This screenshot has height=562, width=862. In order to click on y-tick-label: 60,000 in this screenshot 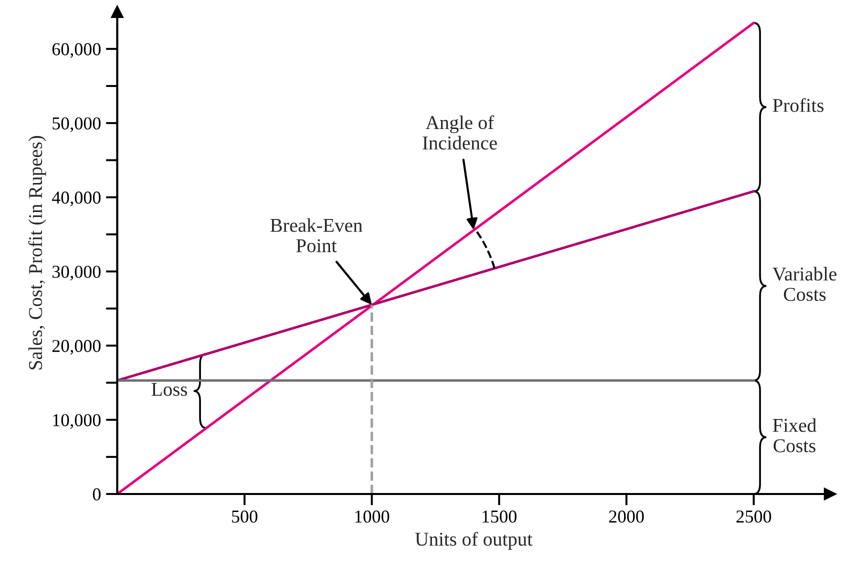, I will do `click(76, 50)`.